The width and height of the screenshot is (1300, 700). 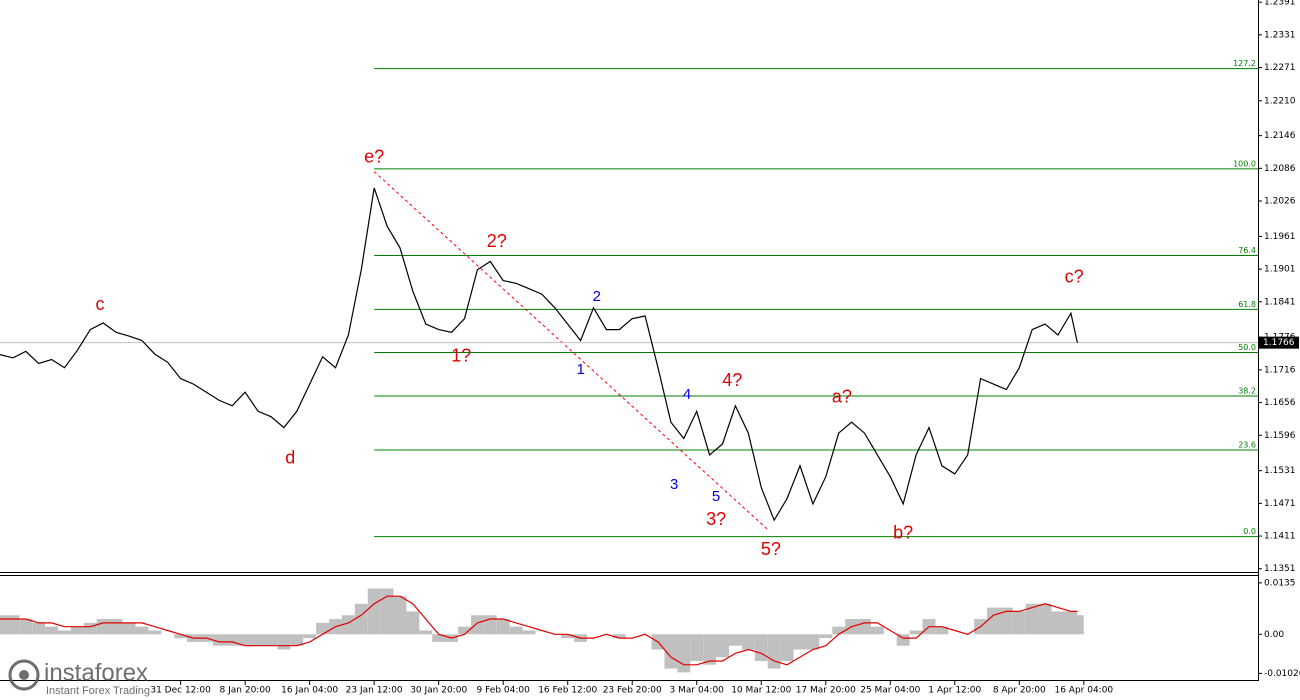 What do you see at coordinates (1019, 691) in the screenshot?
I see `x-tick-label: 8 Apr 20:00` at bounding box center [1019, 691].